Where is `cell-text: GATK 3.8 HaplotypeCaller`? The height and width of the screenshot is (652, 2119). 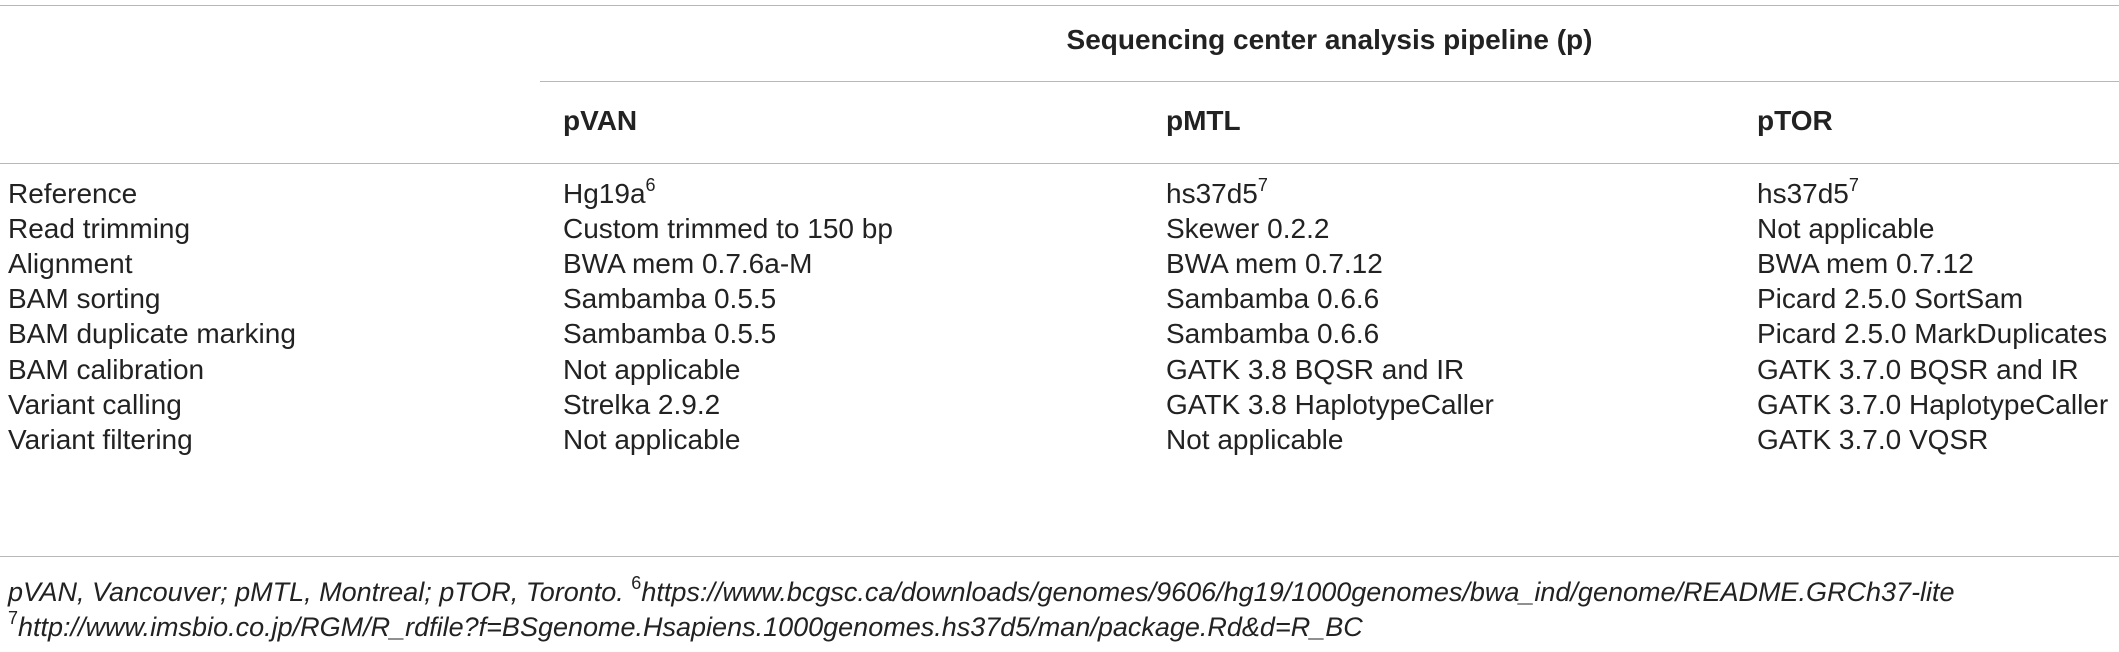 cell-text: GATK 3.8 HaplotypeCaller is located at coordinates (1330, 404).